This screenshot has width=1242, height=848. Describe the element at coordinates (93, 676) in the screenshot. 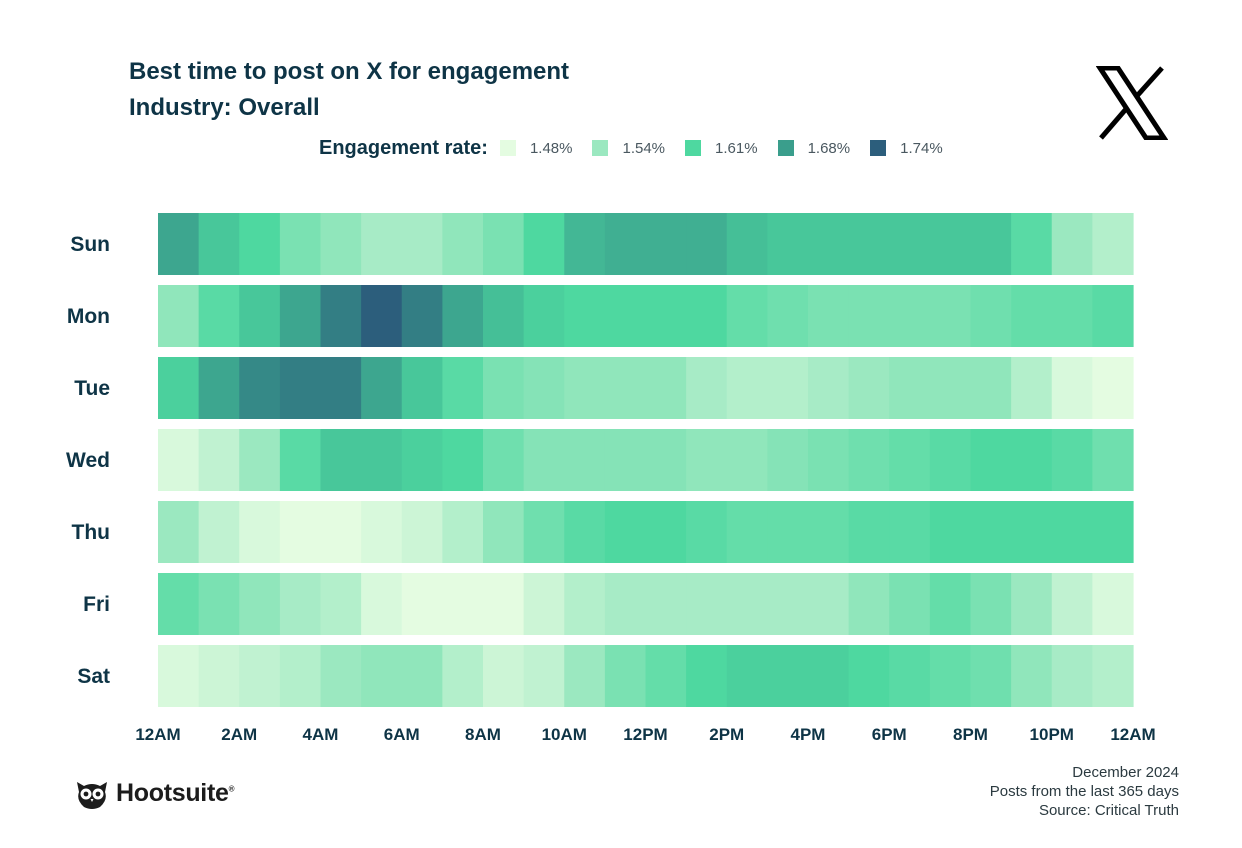

I see `row-label: Sat` at that location.